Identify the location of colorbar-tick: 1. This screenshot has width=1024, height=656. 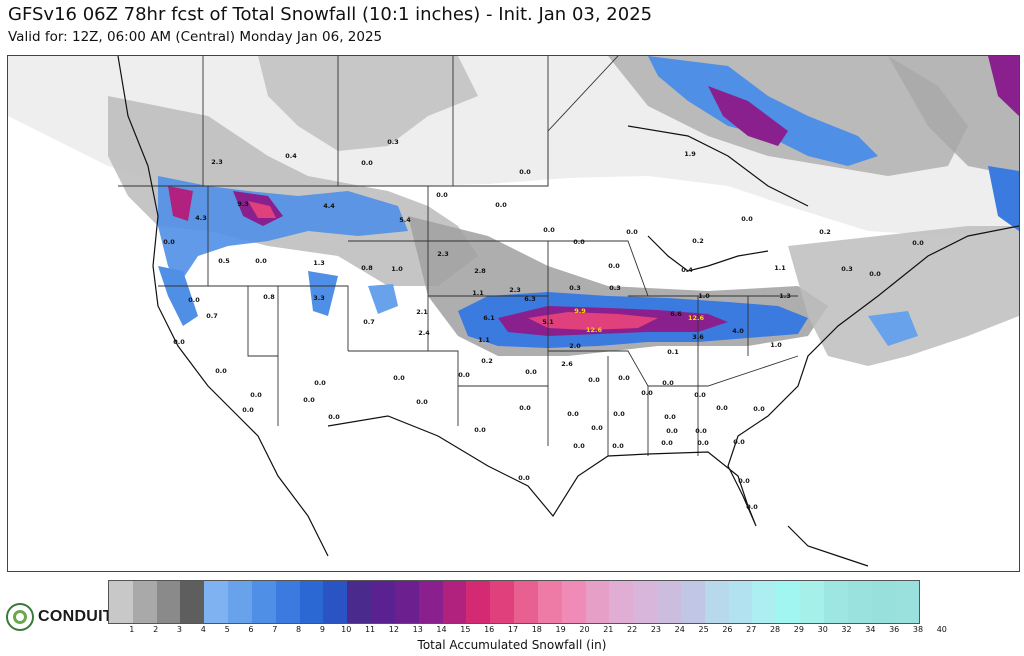
(132, 629).